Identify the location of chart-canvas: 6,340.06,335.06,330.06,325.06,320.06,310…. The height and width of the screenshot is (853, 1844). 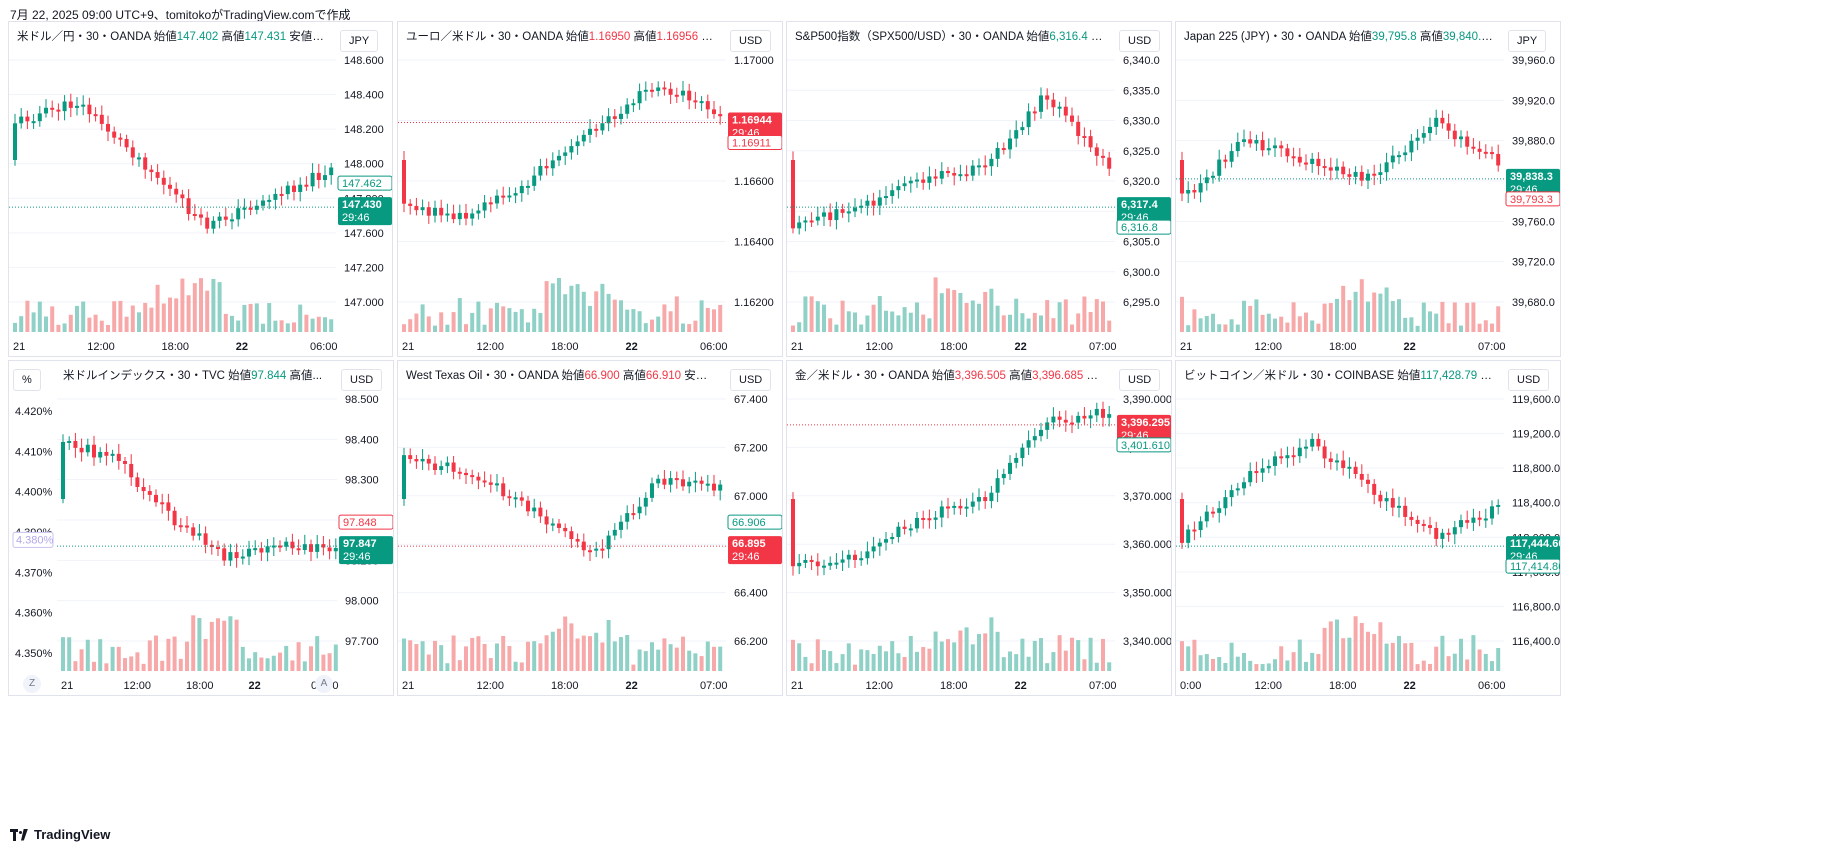
(979, 189).